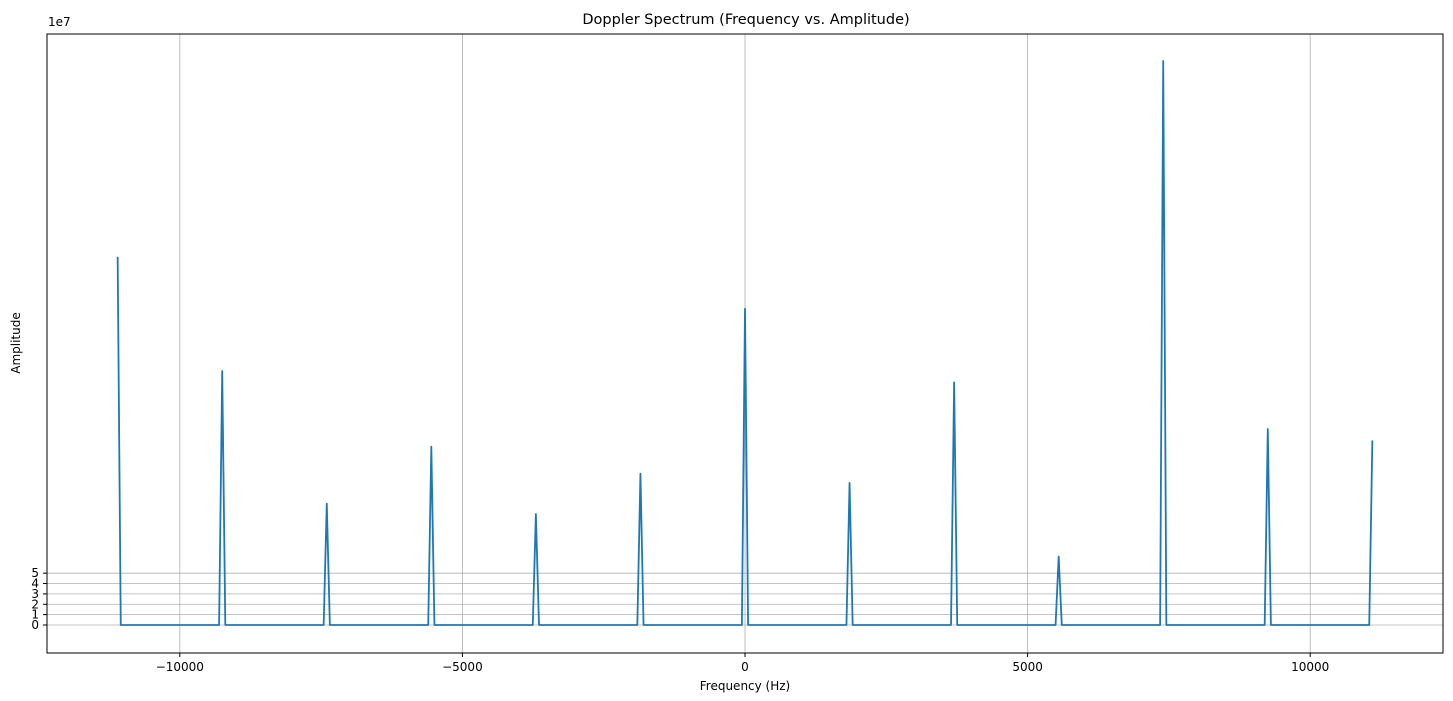 Image resolution: width=1453 pixels, height=701 pixels. I want to click on x-tick-label: 10000, so click(1310, 667).